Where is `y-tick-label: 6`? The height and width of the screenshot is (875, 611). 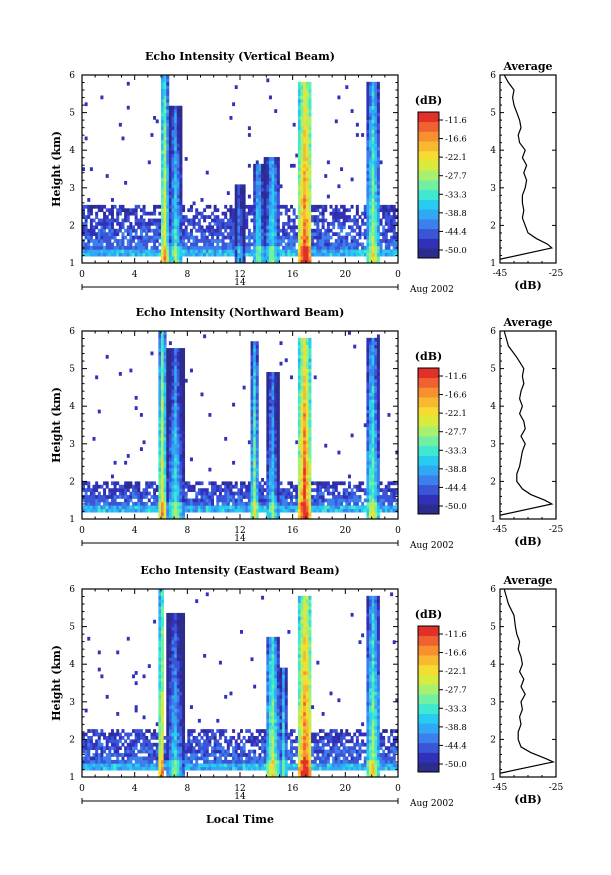
y-tick-label: 6 is located at coordinates (493, 76).